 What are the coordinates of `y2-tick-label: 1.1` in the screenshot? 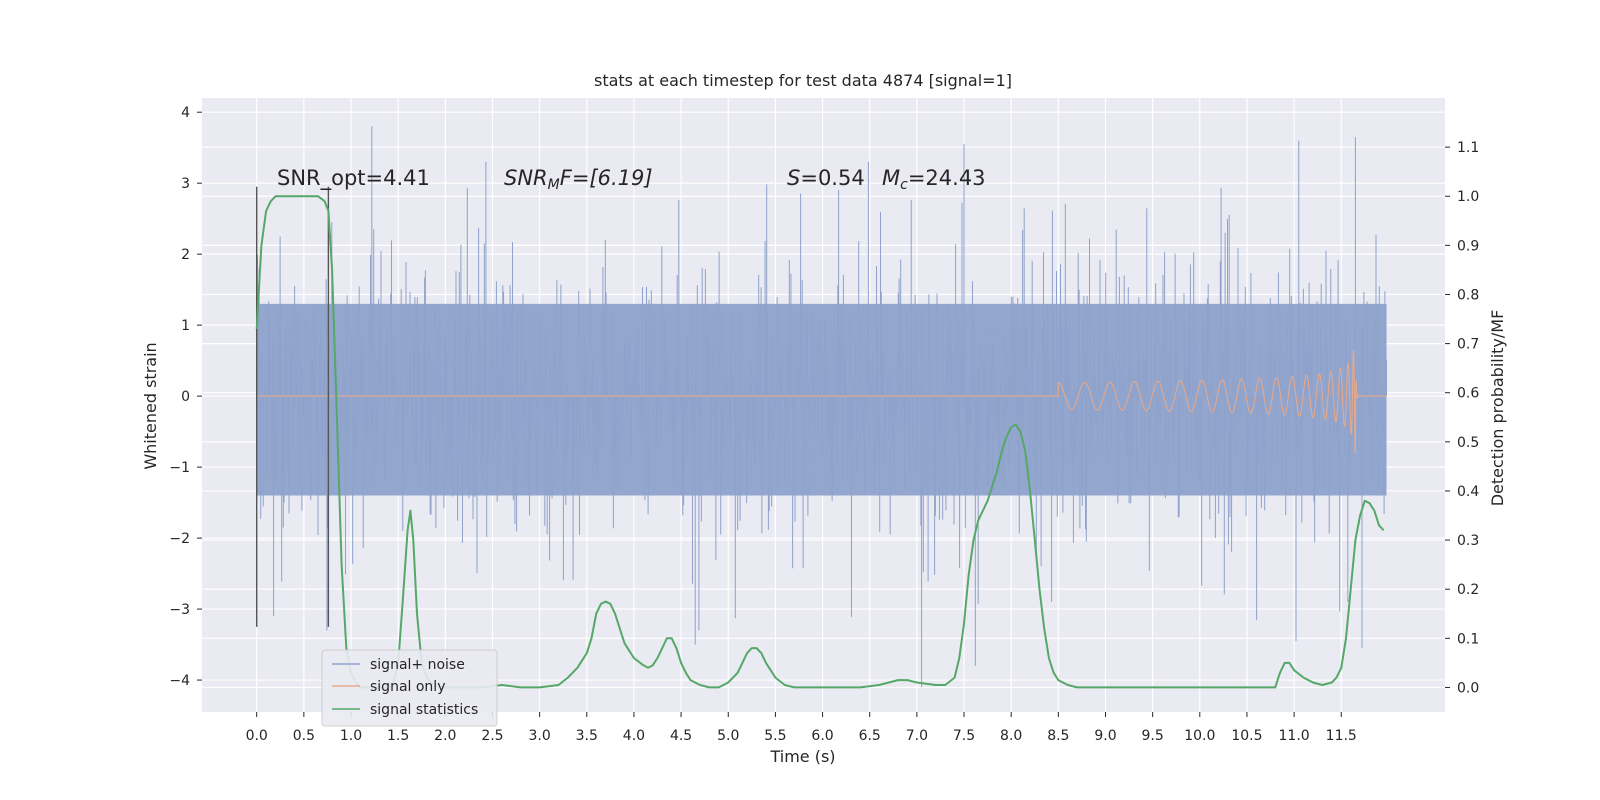 It's located at (1468, 148).